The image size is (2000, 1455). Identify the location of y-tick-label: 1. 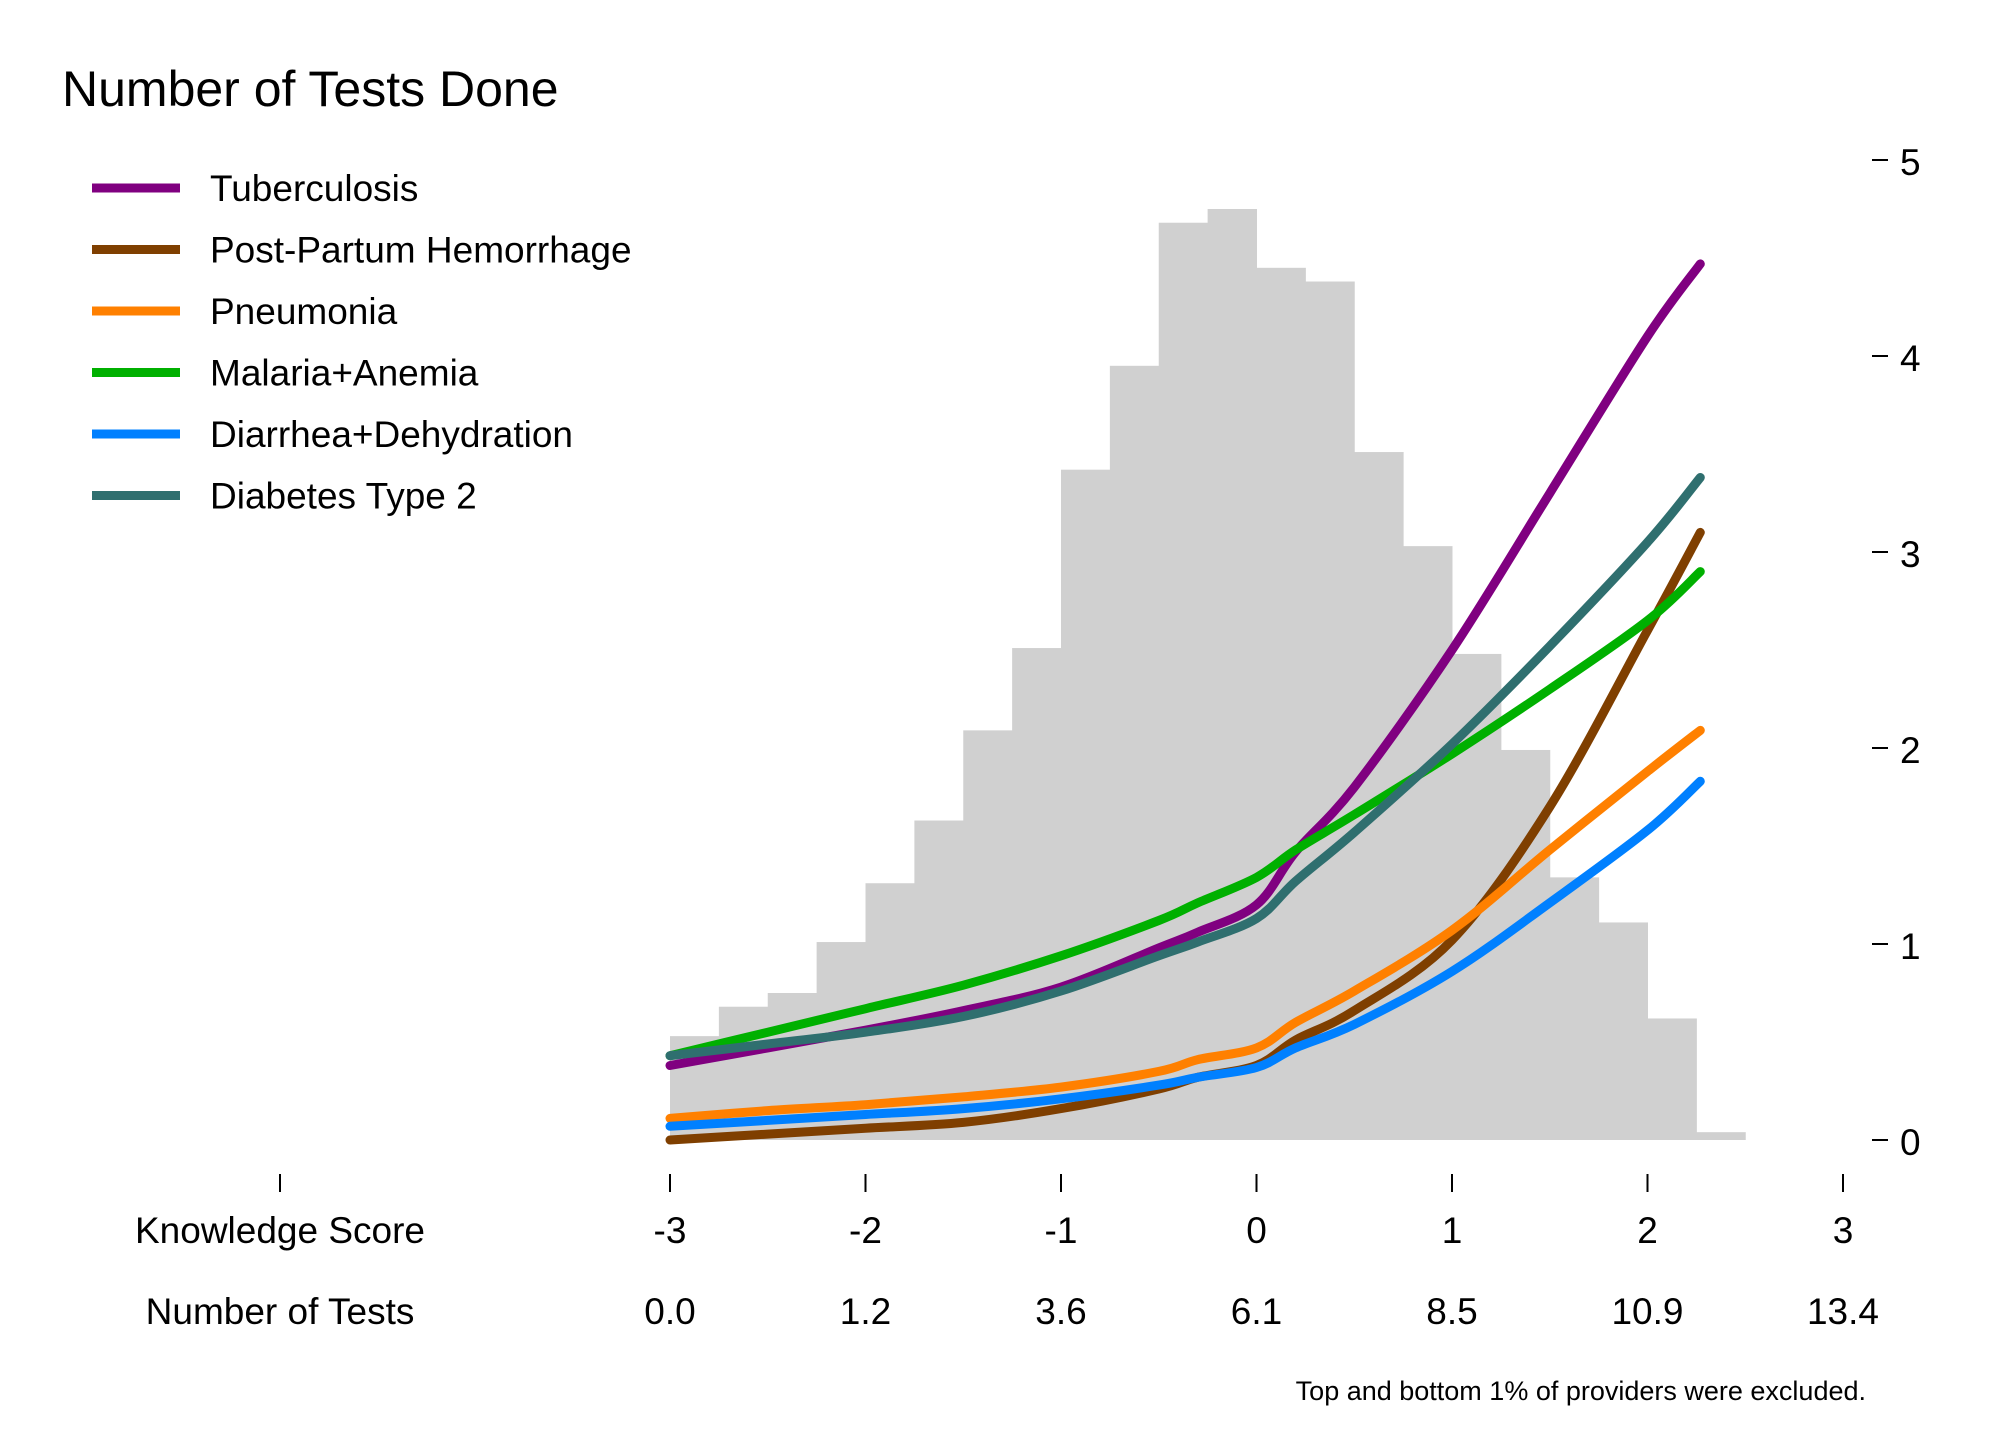
(1910, 946).